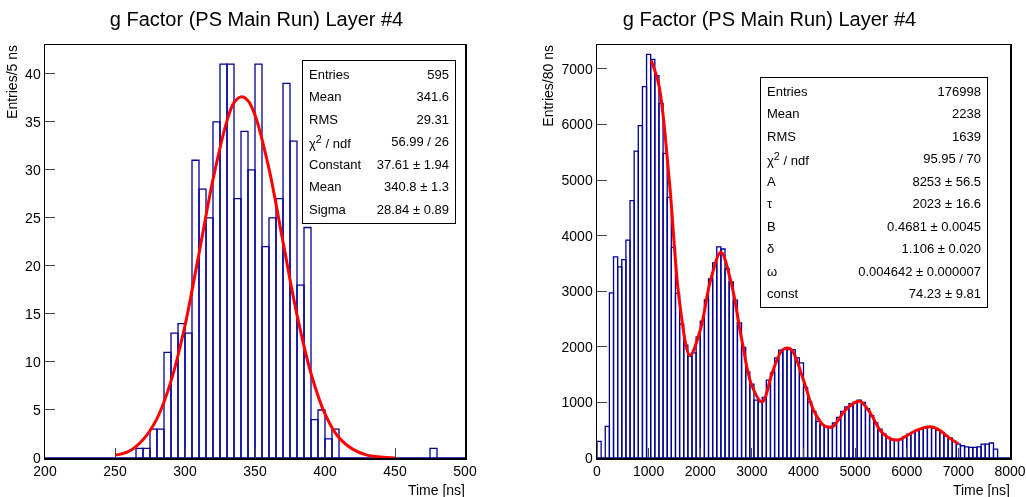 This screenshot has width=1026, height=497. I want to click on x-tick-label: 300, so click(185, 471).